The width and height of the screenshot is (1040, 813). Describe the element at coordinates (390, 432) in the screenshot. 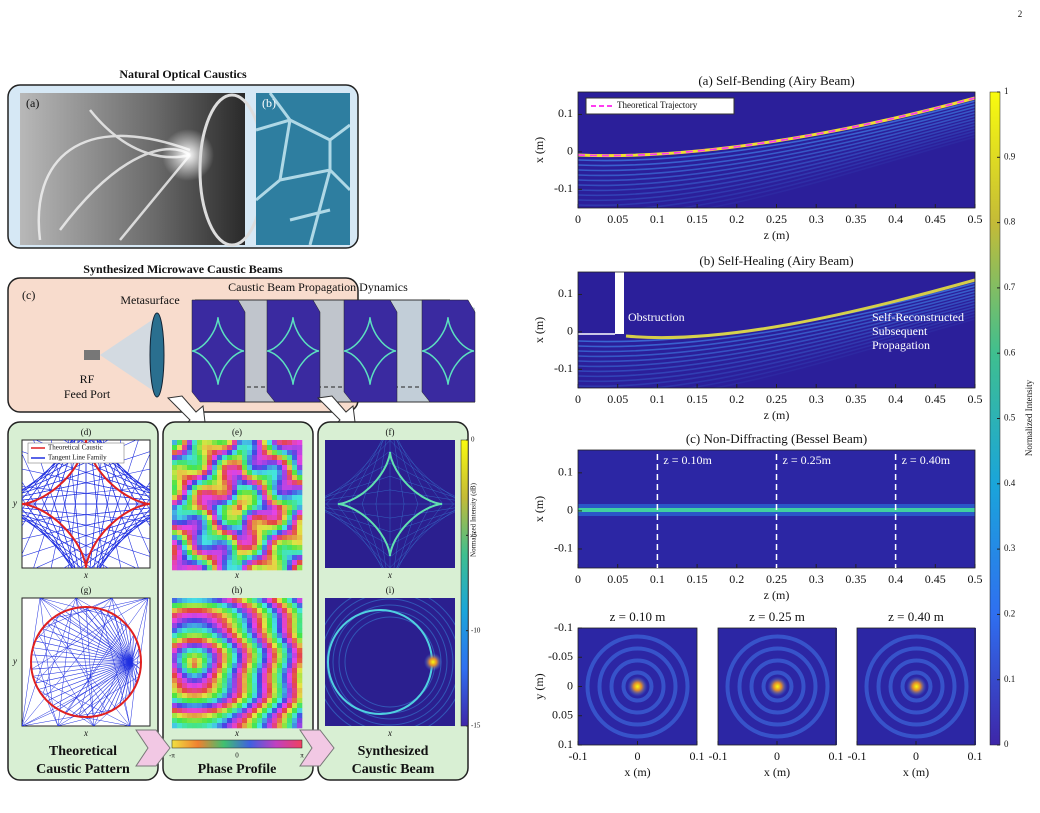

I see `panel-label: (f)` at that location.